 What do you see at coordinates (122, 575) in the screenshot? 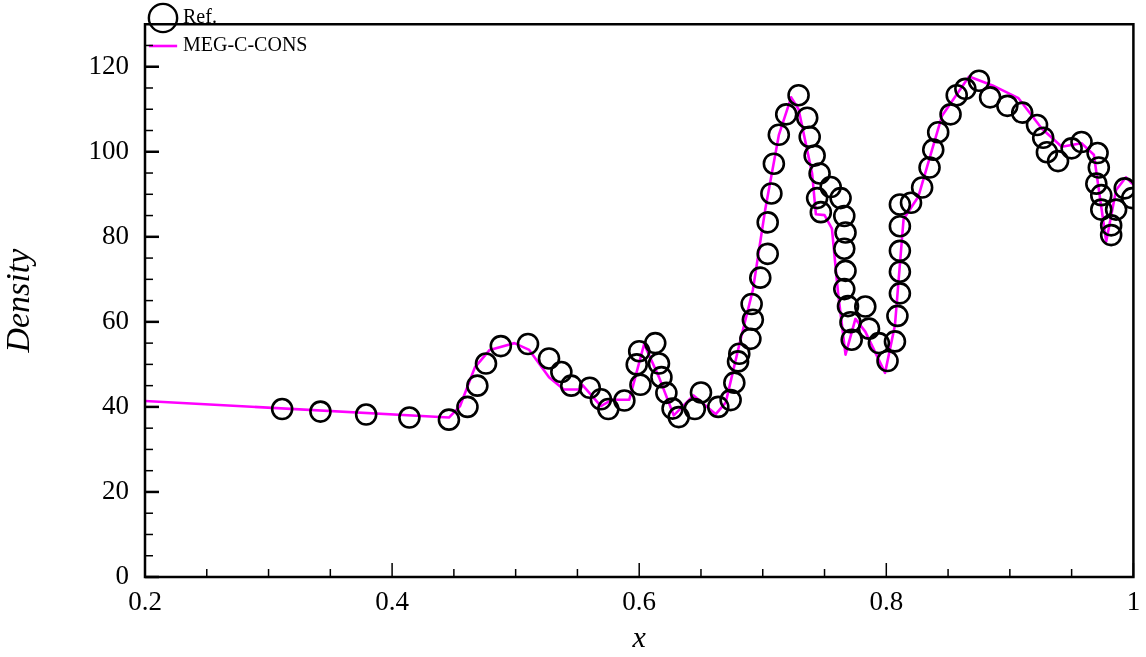
I see `y-tick-label: 0` at bounding box center [122, 575].